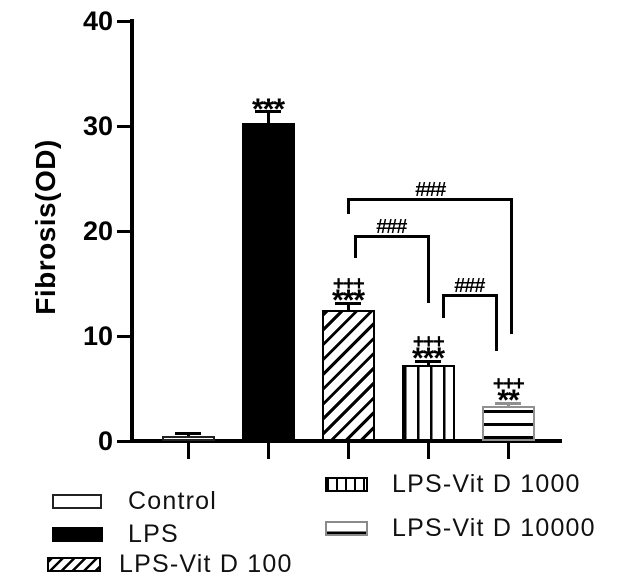  I want to click on comparison-bracket-lps-vit-d-1000-vs-lps-vit-d-10000-right-leg, so click(496, 322).